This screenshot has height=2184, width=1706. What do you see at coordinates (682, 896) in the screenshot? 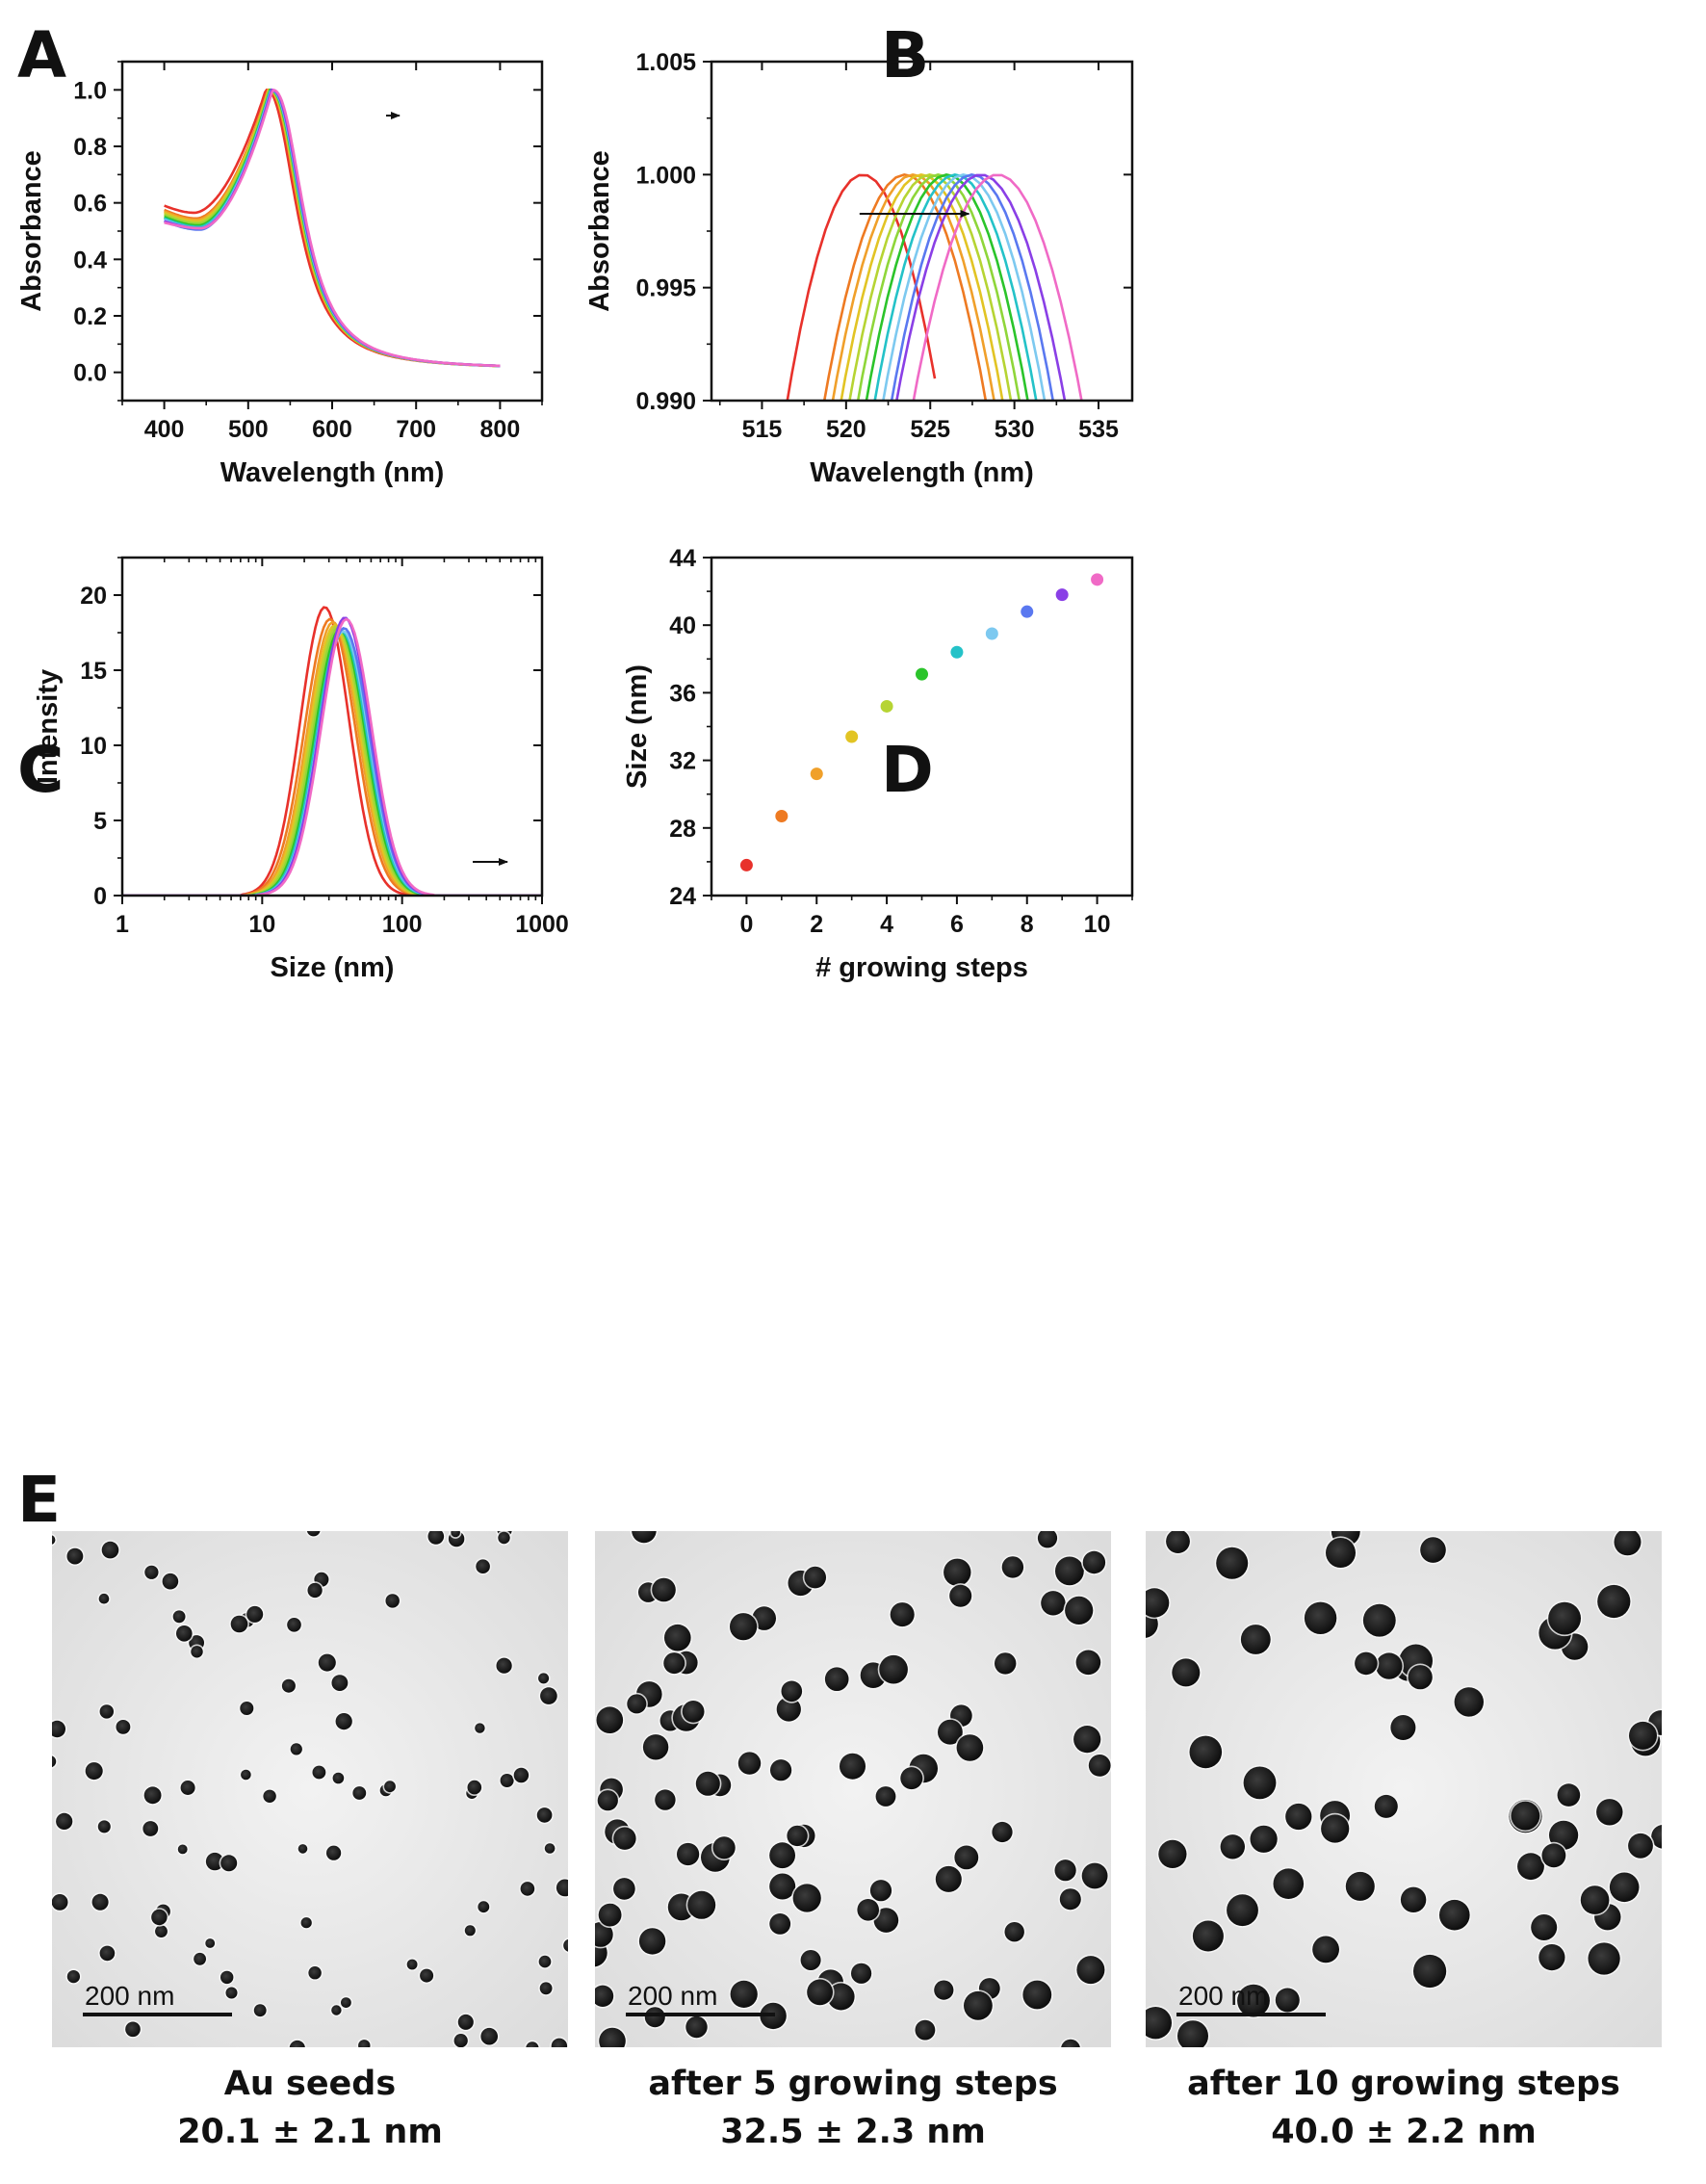
I see `y-tick-label: 24` at bounding box center [682, 896].